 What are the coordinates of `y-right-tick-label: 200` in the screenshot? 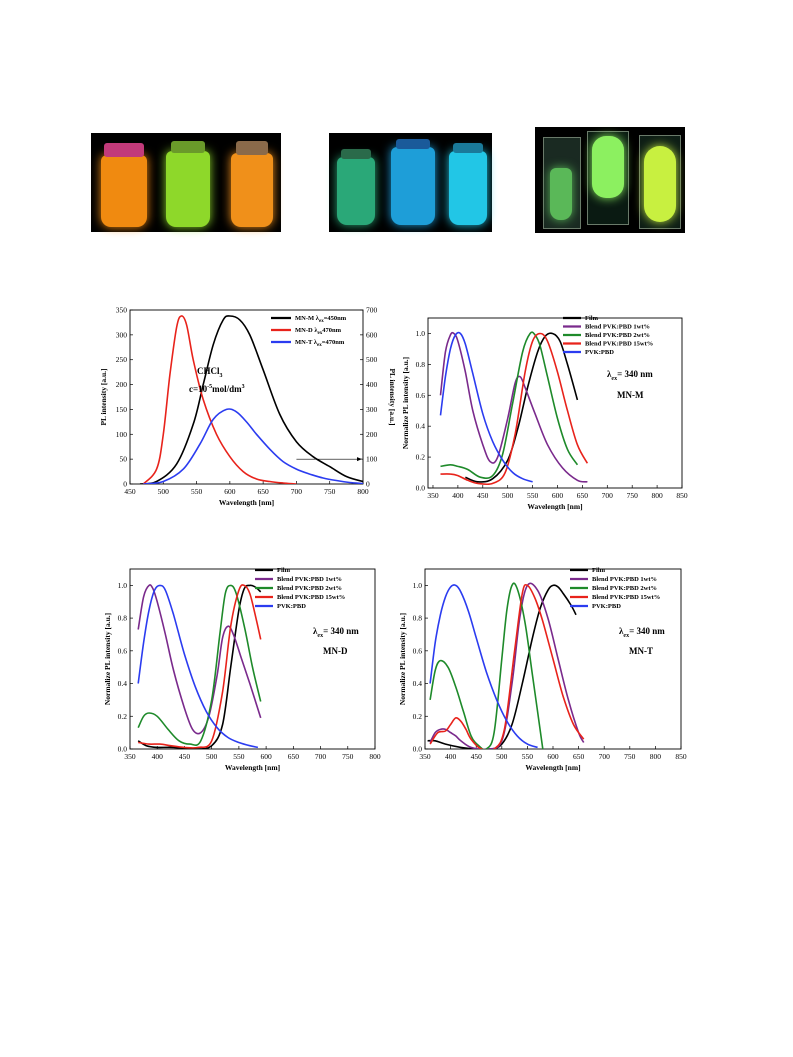 It's located at (372, 434).